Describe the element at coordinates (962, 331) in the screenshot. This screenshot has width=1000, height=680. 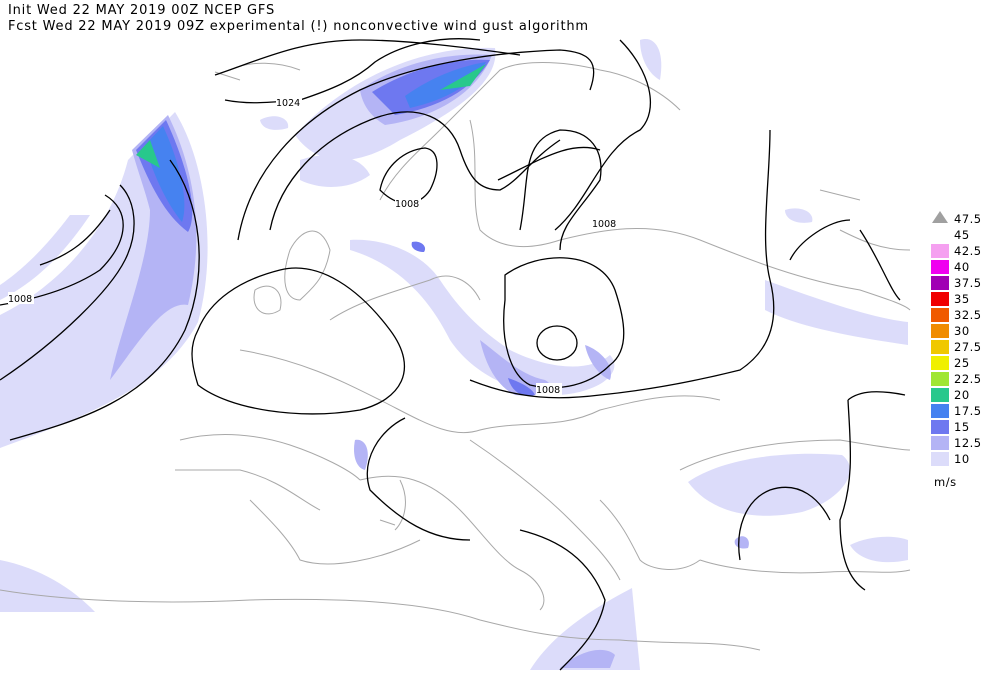
I see `legend-label: 30` at that location.